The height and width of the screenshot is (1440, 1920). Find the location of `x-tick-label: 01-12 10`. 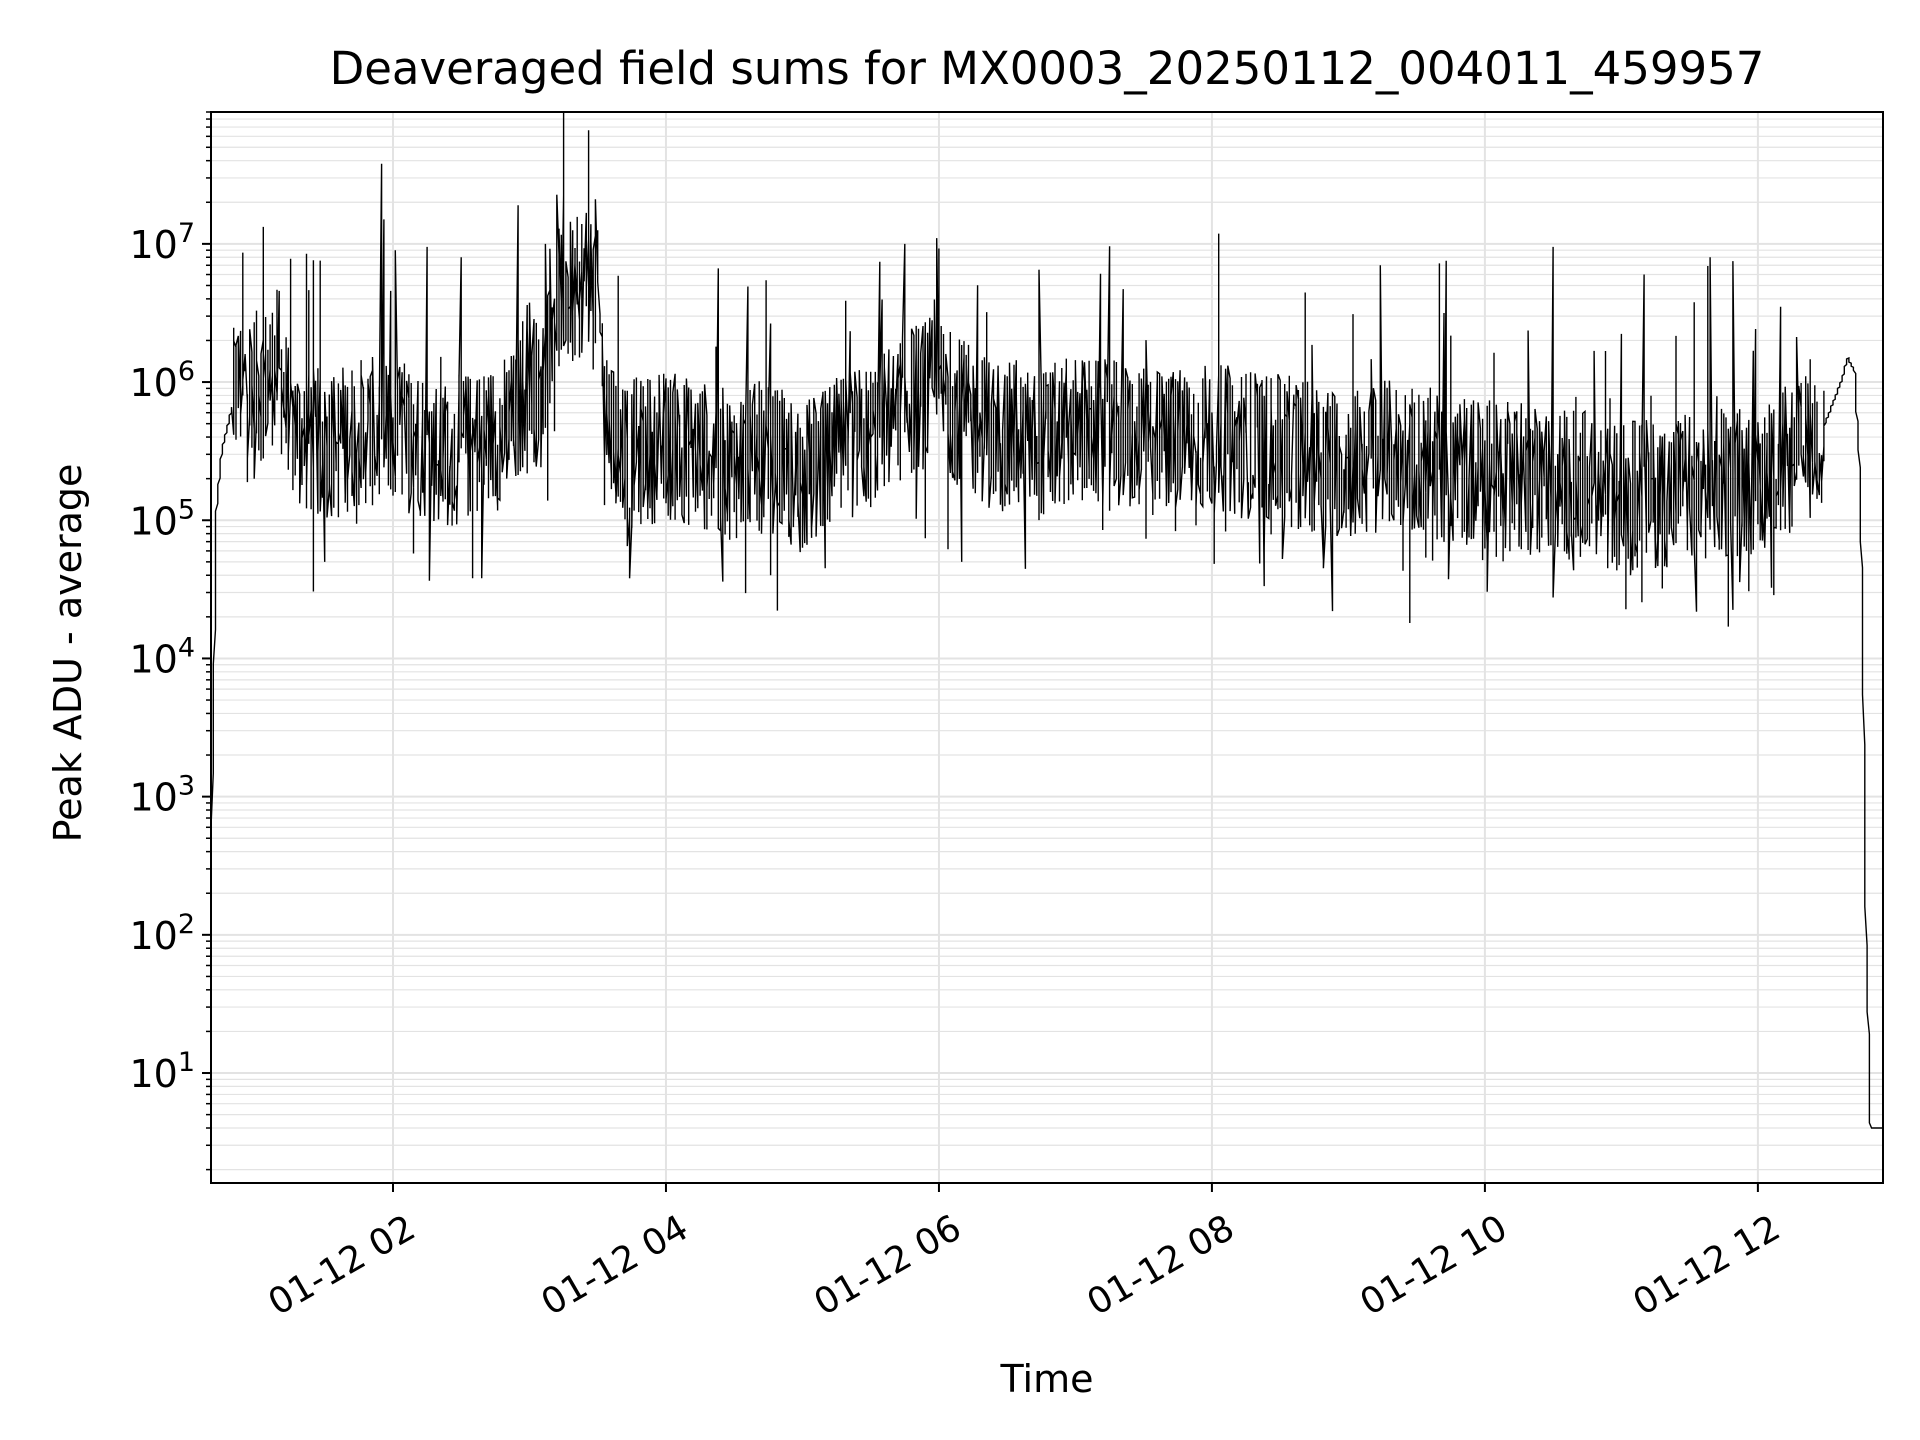

x-tick-label: 01-12 10 is located at coordinates (1434, 1265).